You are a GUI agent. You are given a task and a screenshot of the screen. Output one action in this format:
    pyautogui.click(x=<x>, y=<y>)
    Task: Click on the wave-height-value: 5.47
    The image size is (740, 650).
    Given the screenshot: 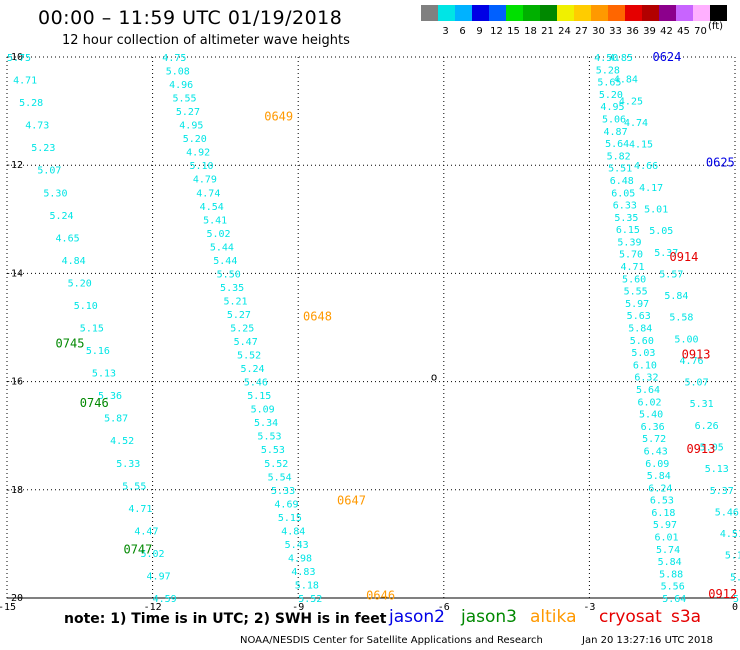 What is the action you would take?
    pyautogui.click(x=246, y=342)
    